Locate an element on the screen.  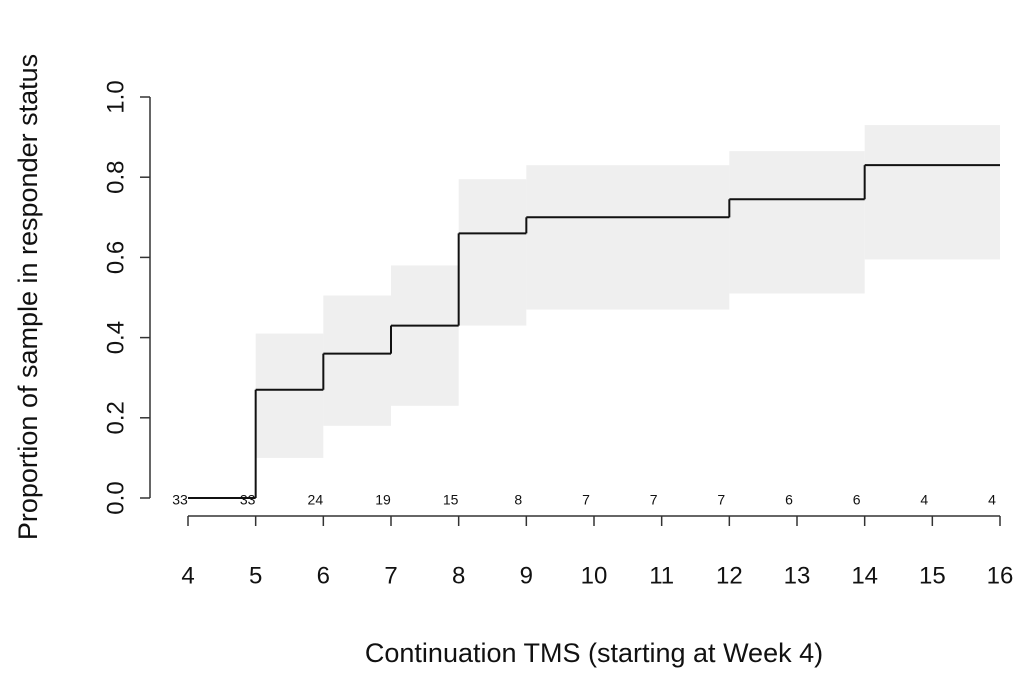
y-tick-label: 0.0 is located at coordinates (115, 497).